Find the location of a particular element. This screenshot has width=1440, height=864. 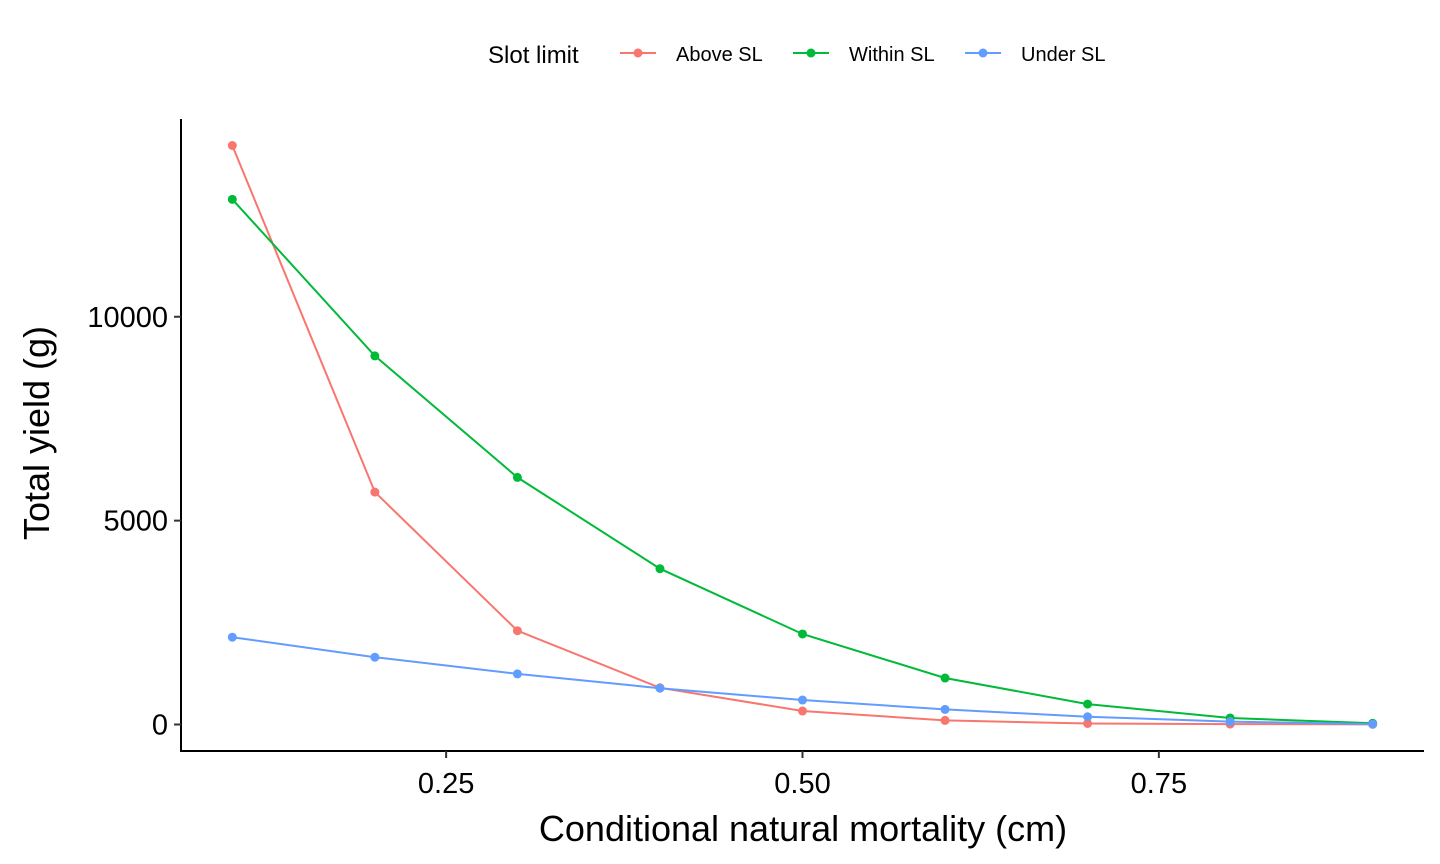

legend-label: Under SL is located at coordinates (1063, 55).